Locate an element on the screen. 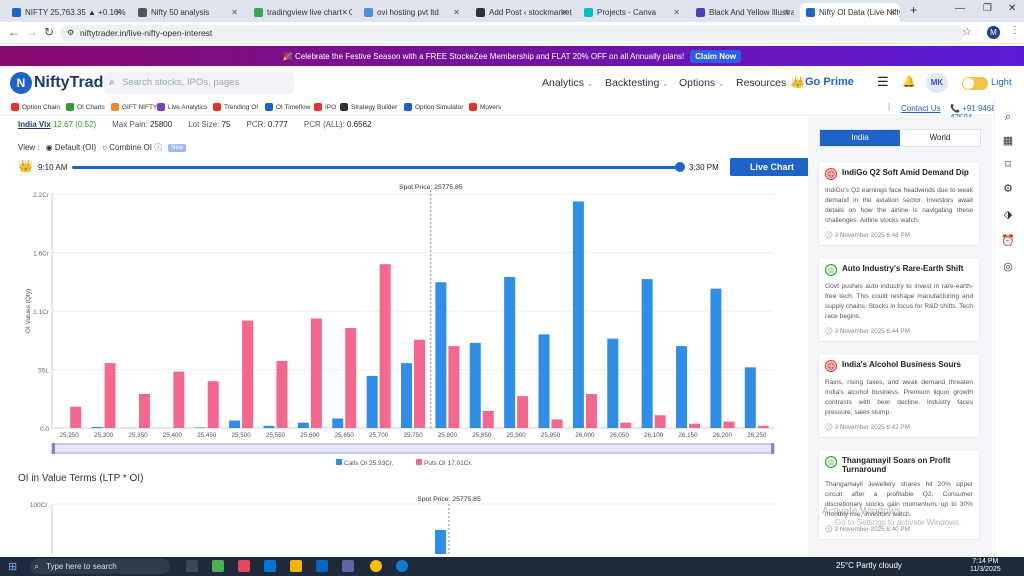 Image resolution: width=1024 pixels, height=576 pixels. nav-backtesting: Backtesting ⌄ is located at coordinates (636, 83).